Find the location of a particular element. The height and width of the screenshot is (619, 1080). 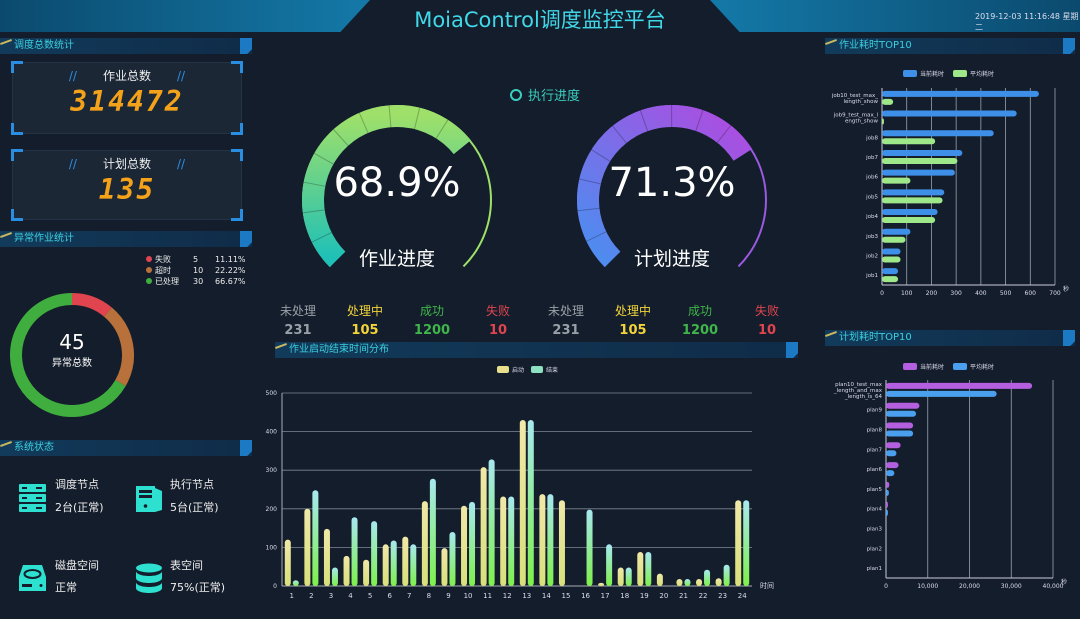

server-rack-icon is located at coordinates (32, 498).